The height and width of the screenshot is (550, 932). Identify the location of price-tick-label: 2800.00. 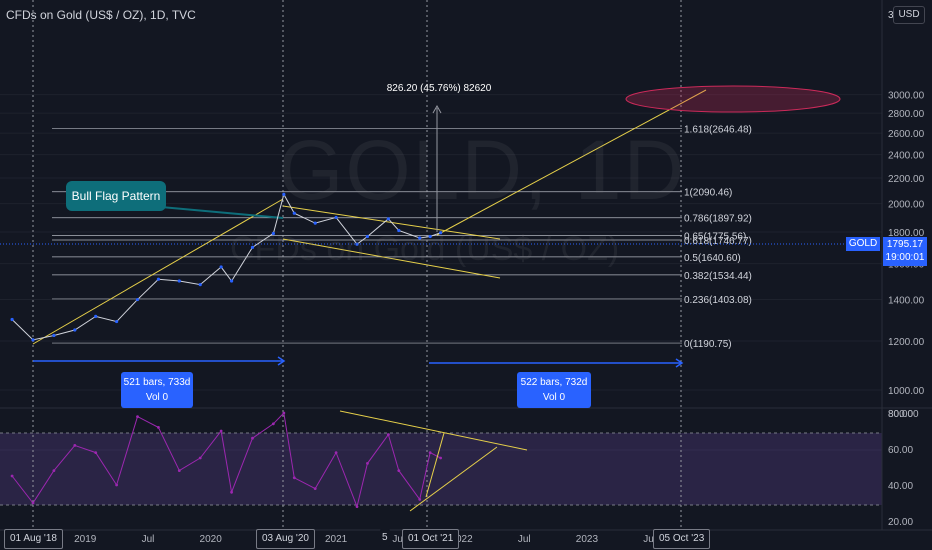
(906, 114).